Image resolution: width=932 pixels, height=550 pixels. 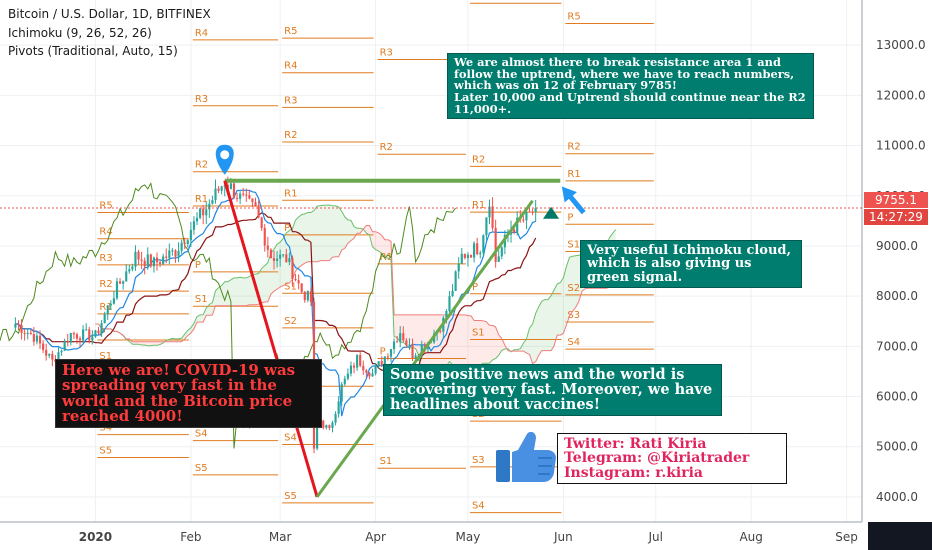 What do you see at coordinates (901, 95) in the screenshot?
I see `price-tick-label: 12000.0` at bounding box center [901, 95].